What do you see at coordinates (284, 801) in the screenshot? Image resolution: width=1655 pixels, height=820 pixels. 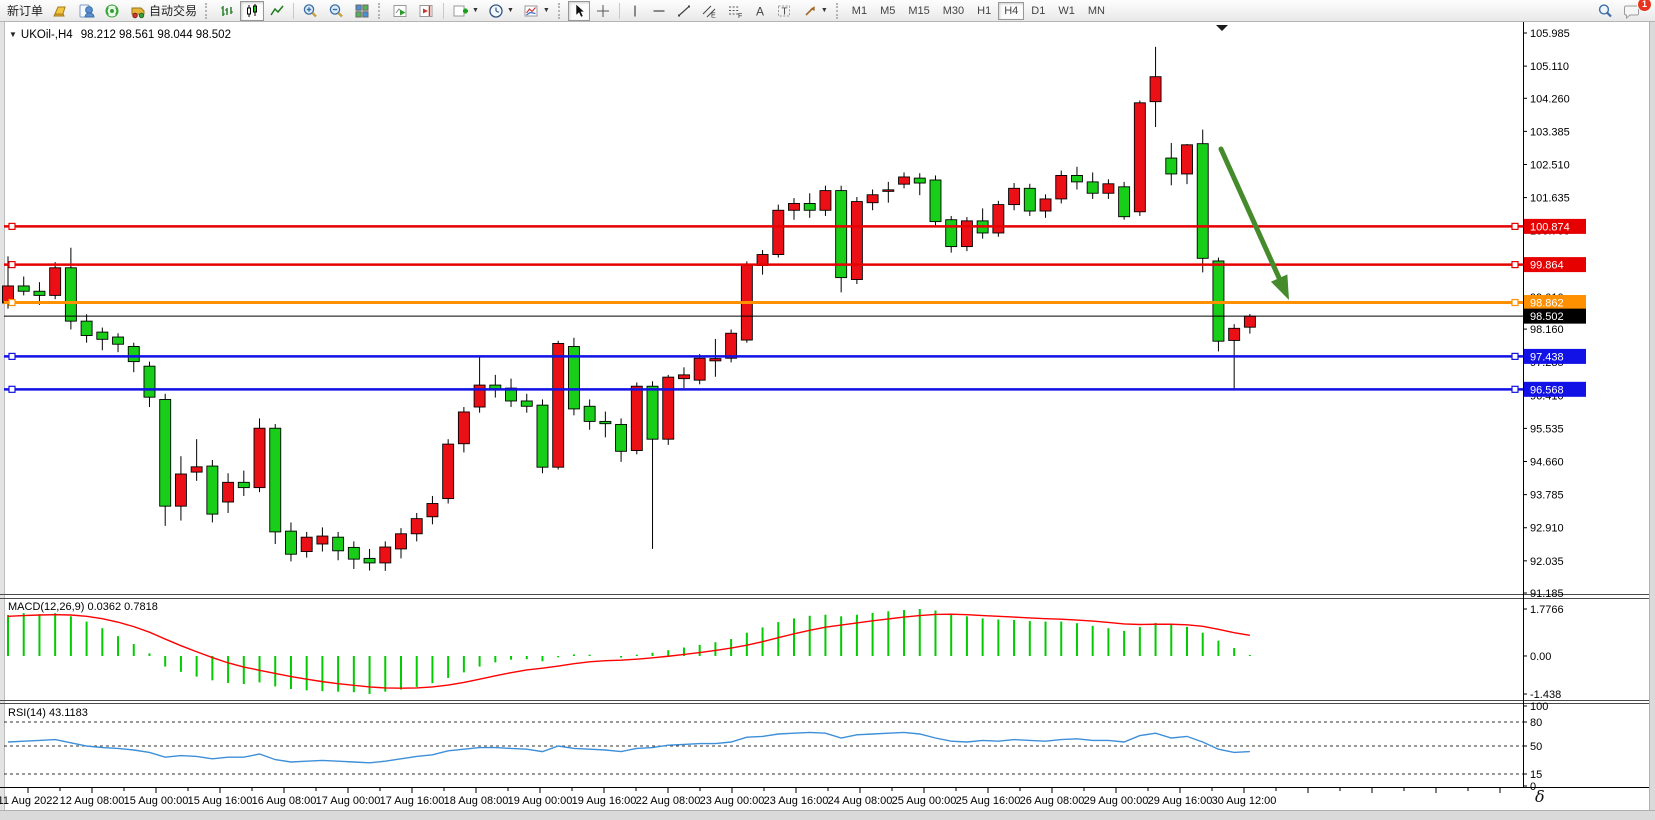 I see `svg-text: 16 Aug 08:00` at bounding box center [284, 801].